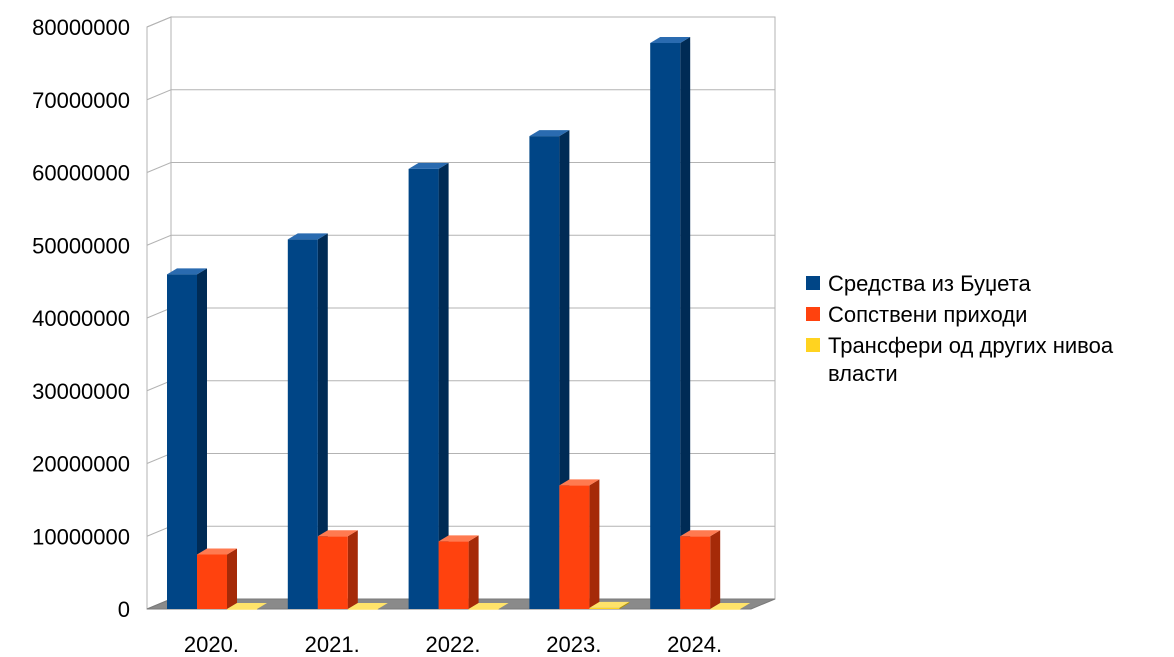 Image resolution: width=1174 pixels, height=657 pixels. I want to click on legend-label-own-revenue: Сопствени приходи, so click(928, 314).